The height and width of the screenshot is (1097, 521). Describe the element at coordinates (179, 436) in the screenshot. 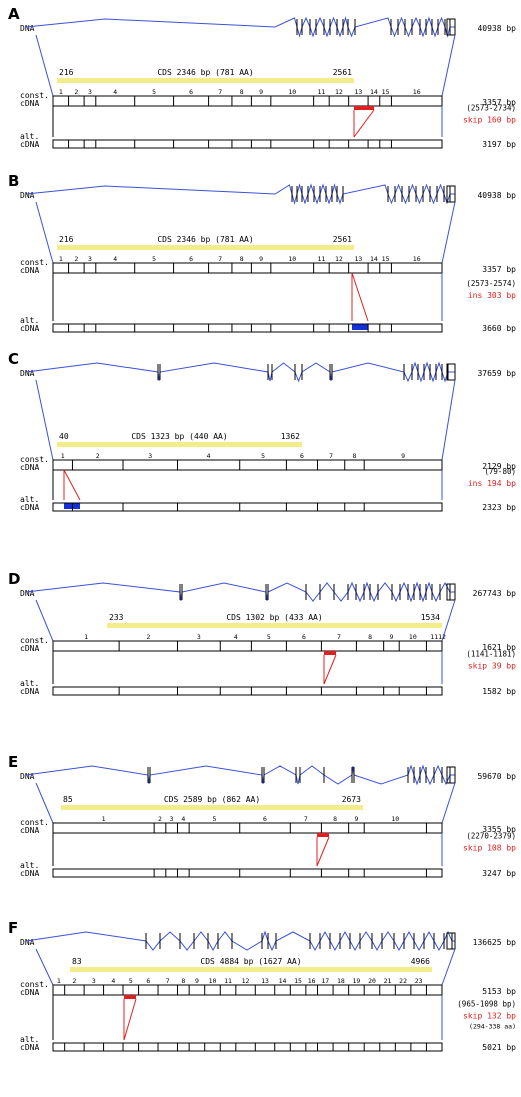

I see `cds-text: CDS 1323 bp (440 AA)` at that location.